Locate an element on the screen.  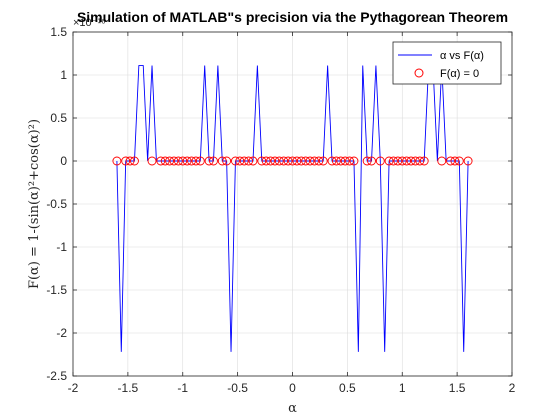
x-tick-label: -1.5 is located at coordinates (128, 388).